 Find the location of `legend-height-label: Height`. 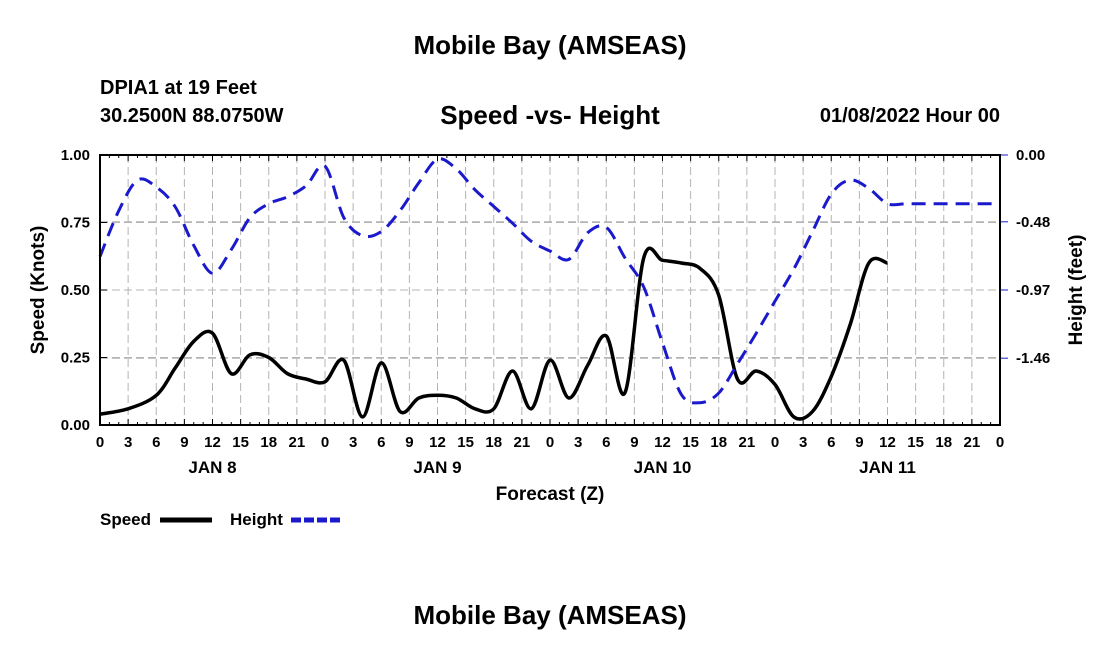

legend-height-label: Height is located at coordinates (256, 519).